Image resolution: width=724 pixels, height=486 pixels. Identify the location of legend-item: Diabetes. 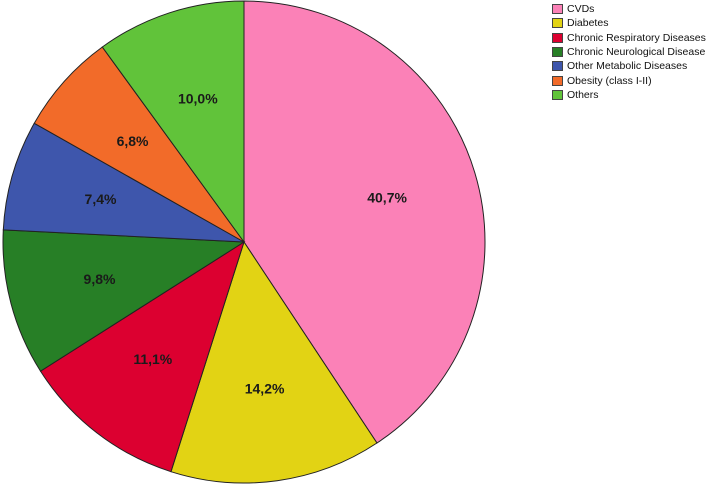
(629, 23).